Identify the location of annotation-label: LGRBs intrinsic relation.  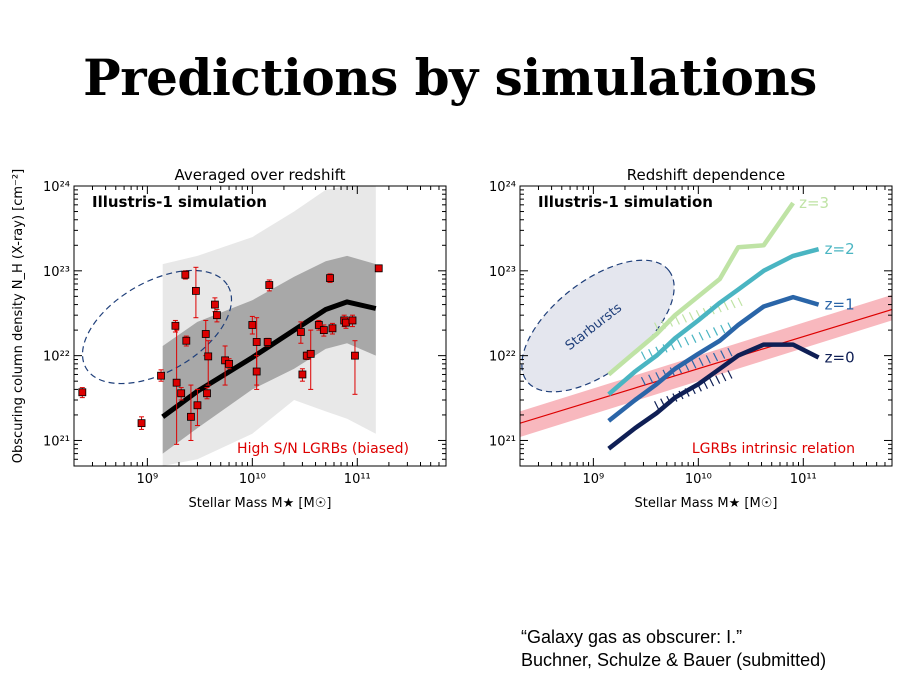
(773, 449).